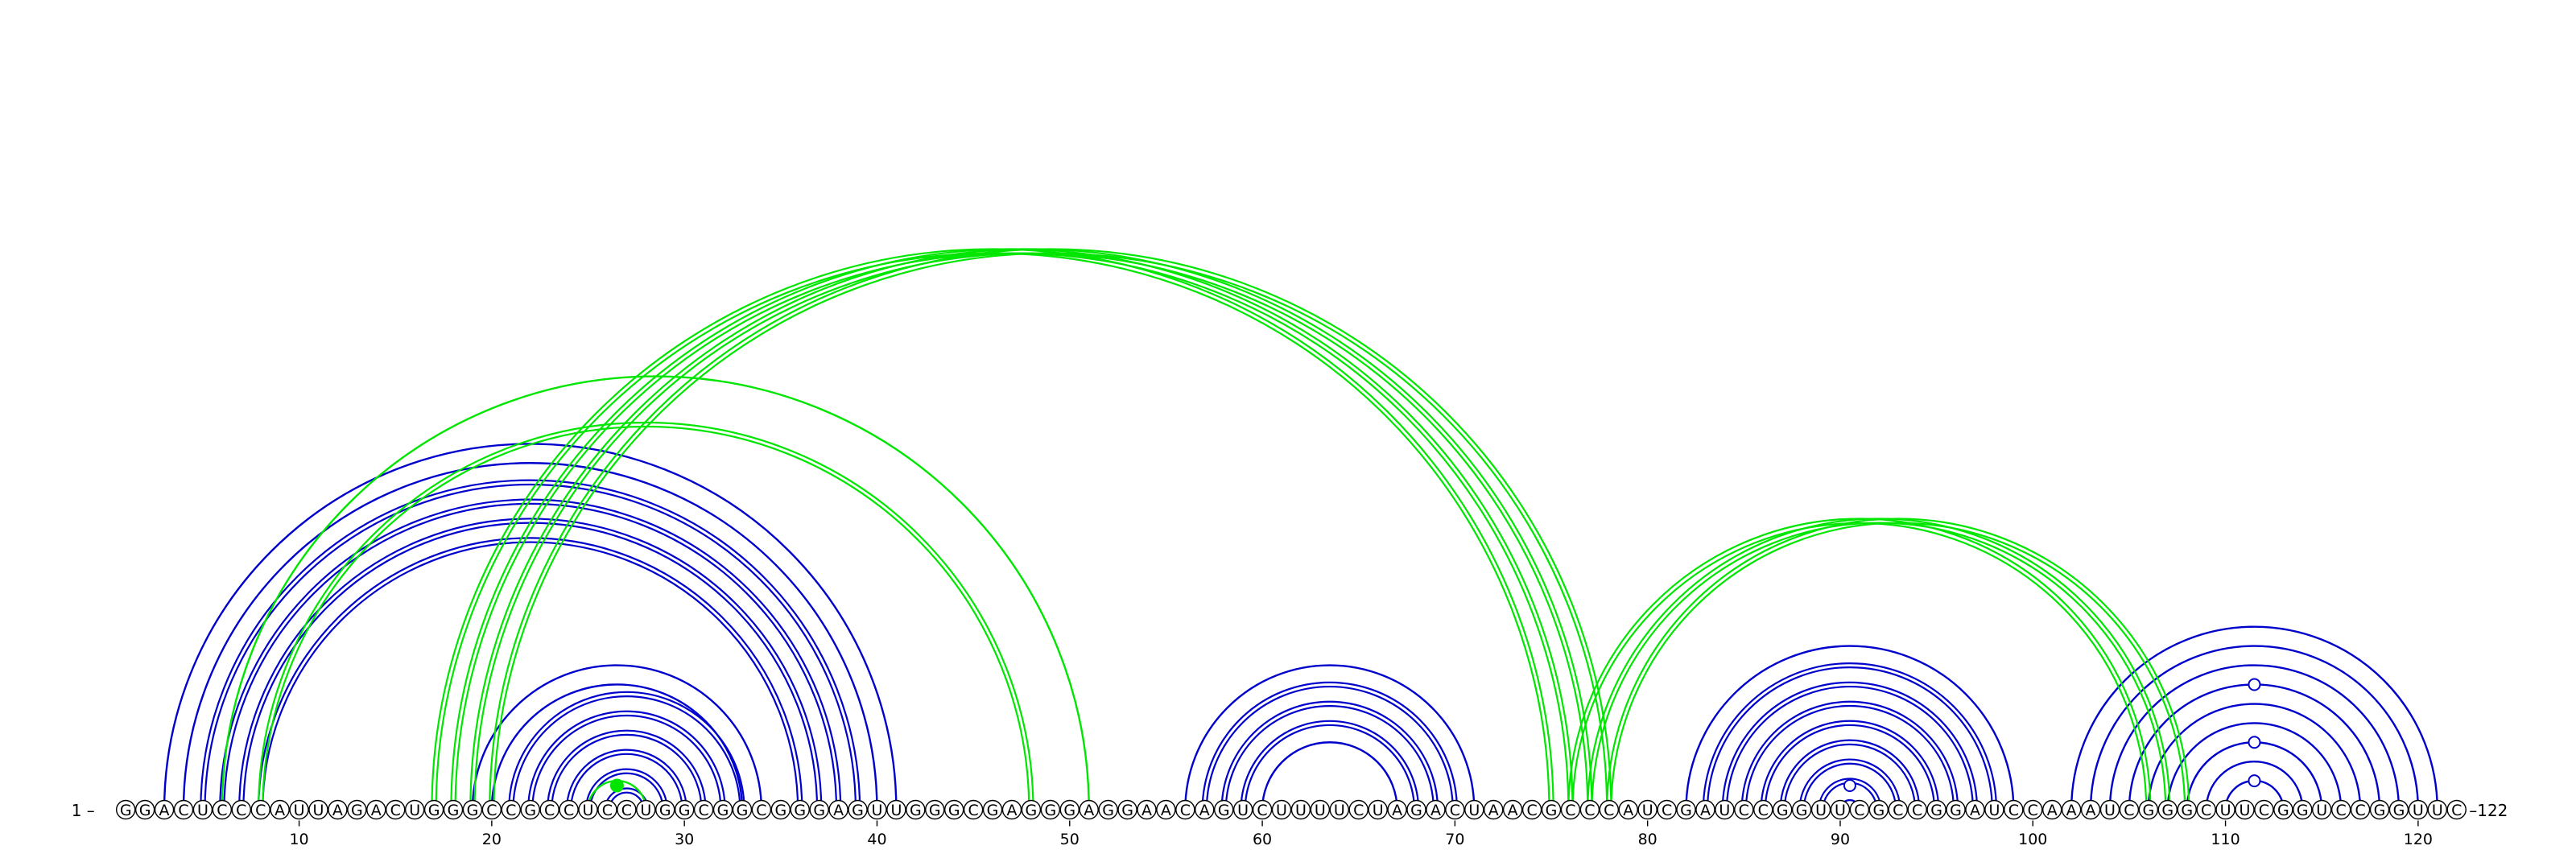 Image resolution: width=2576 pixels, height=858 pixels. Describe the element at coordinates (876, 839) in the screenshot. I see `tick-label: 40` at that location.